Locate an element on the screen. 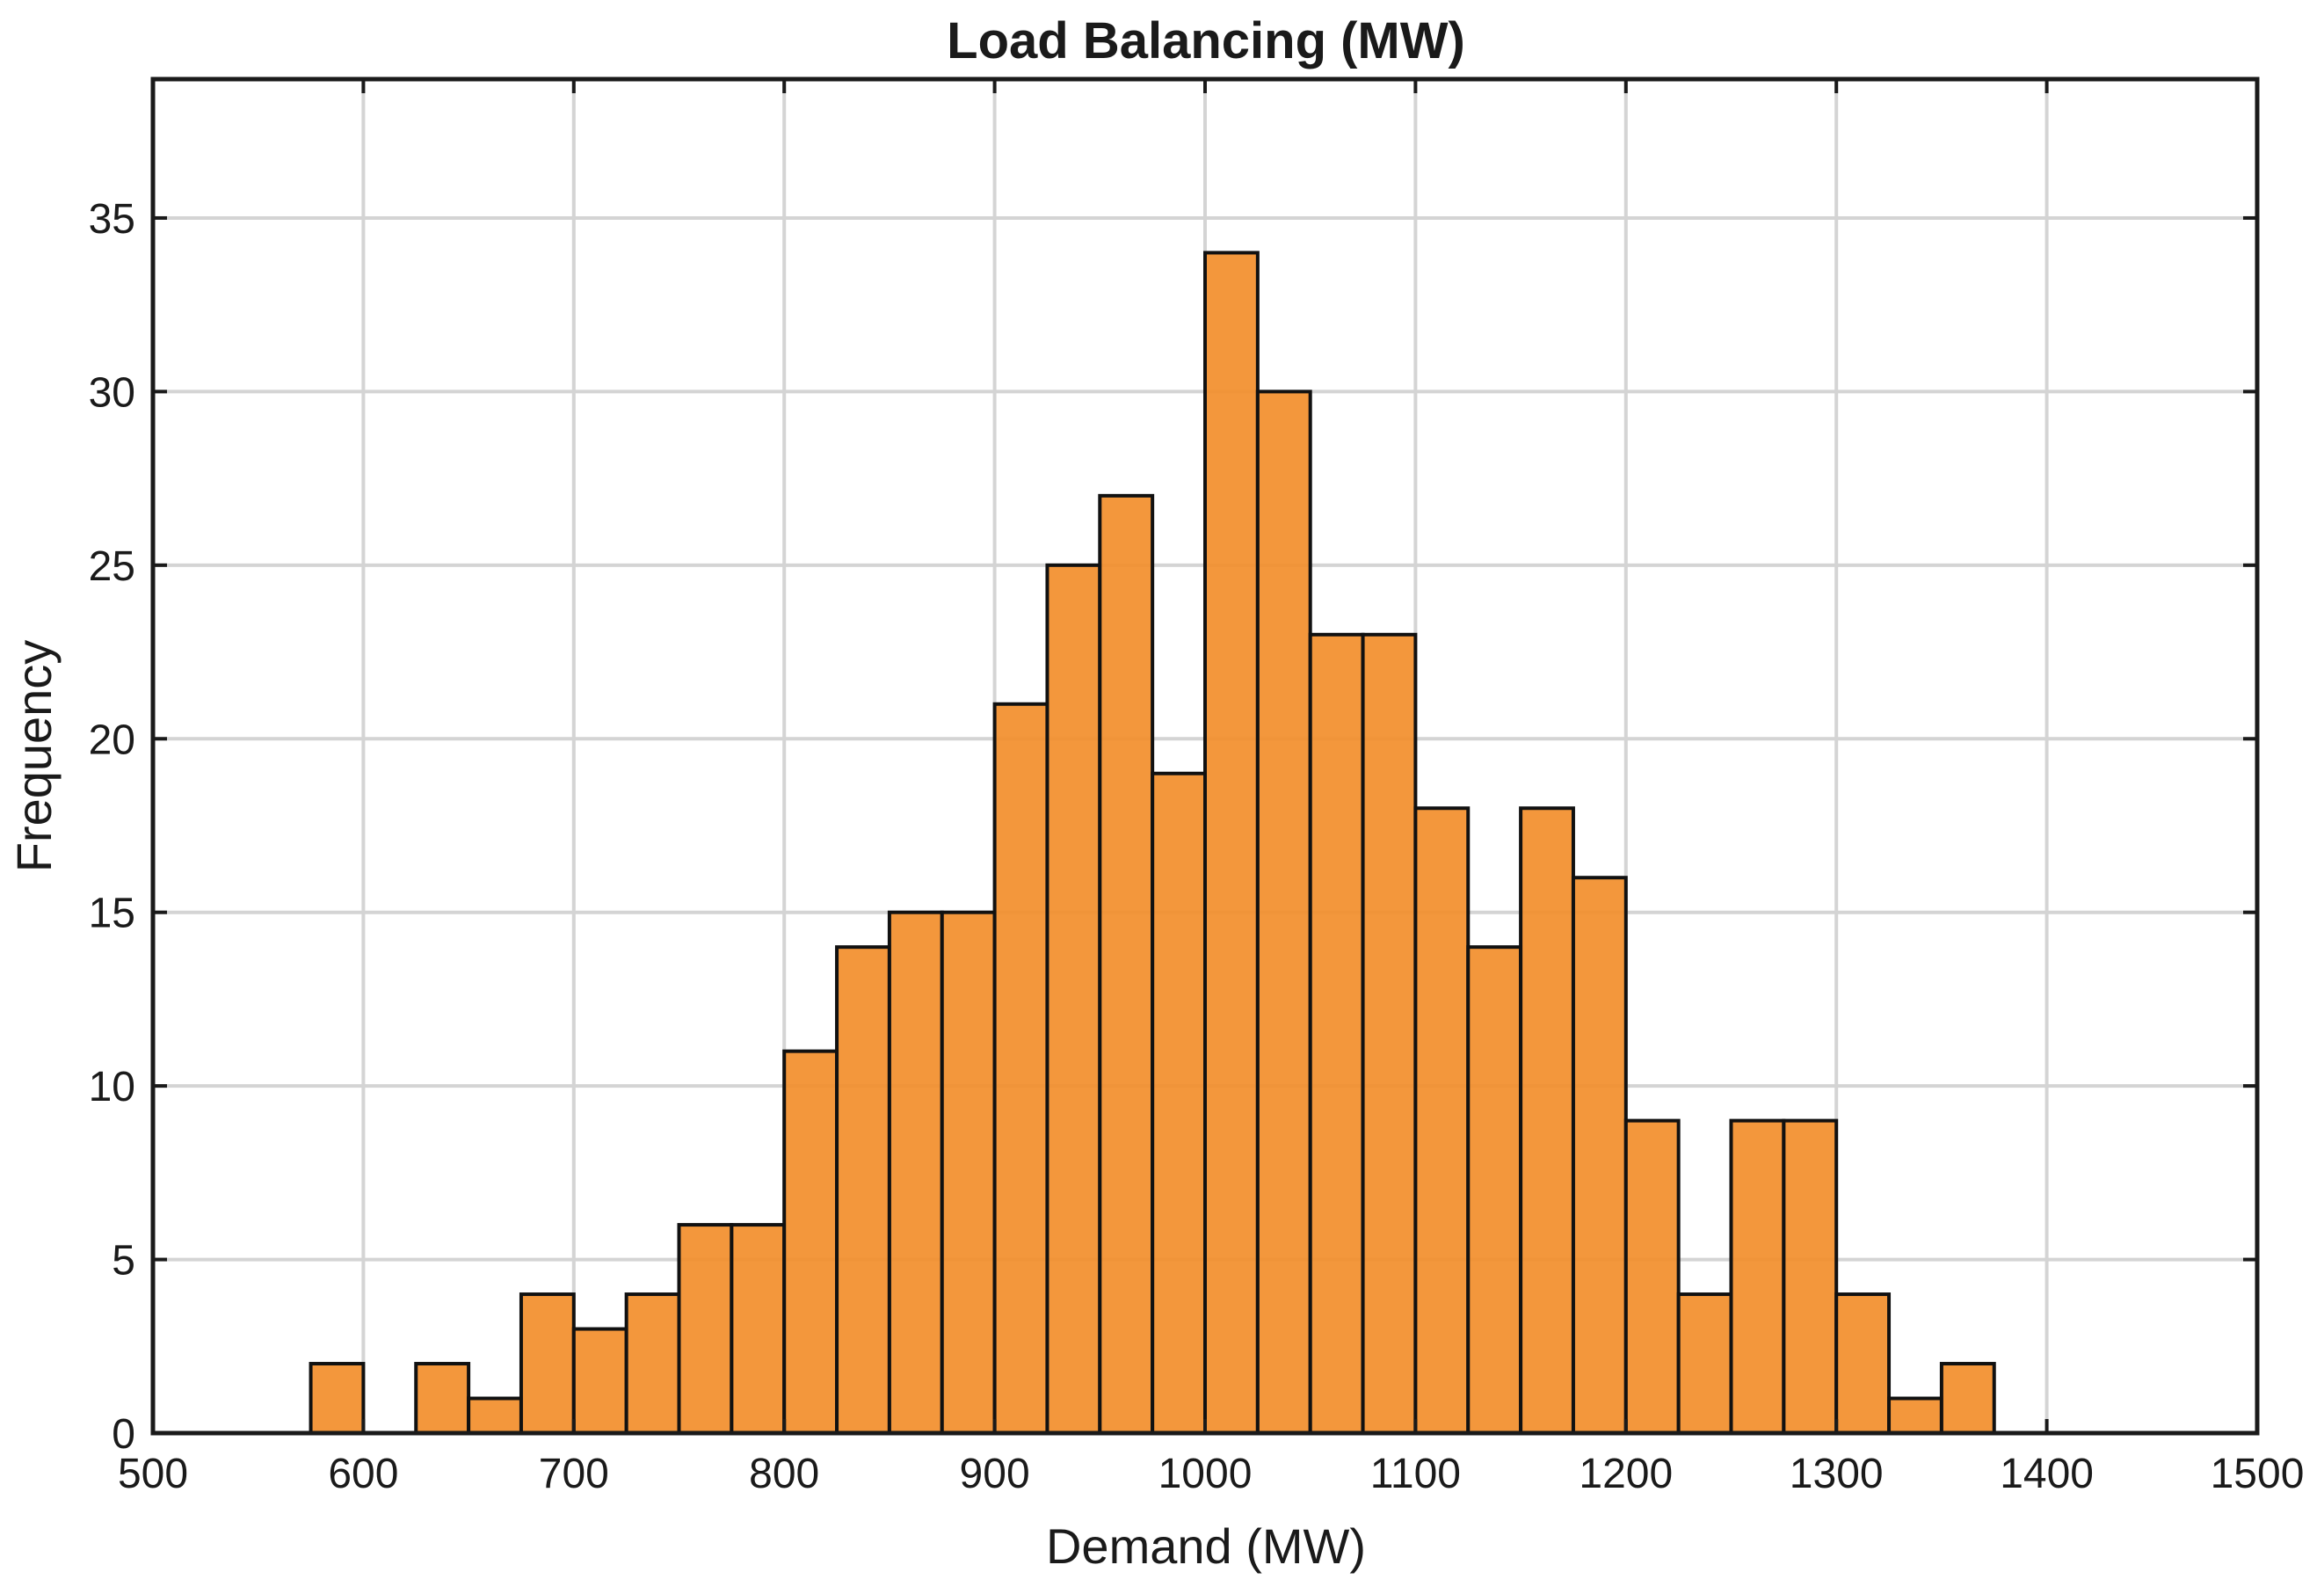 The width and height of the screenshot is (2324, 1594). x-tick-label: 700 is located at coordinates (574, 1474).